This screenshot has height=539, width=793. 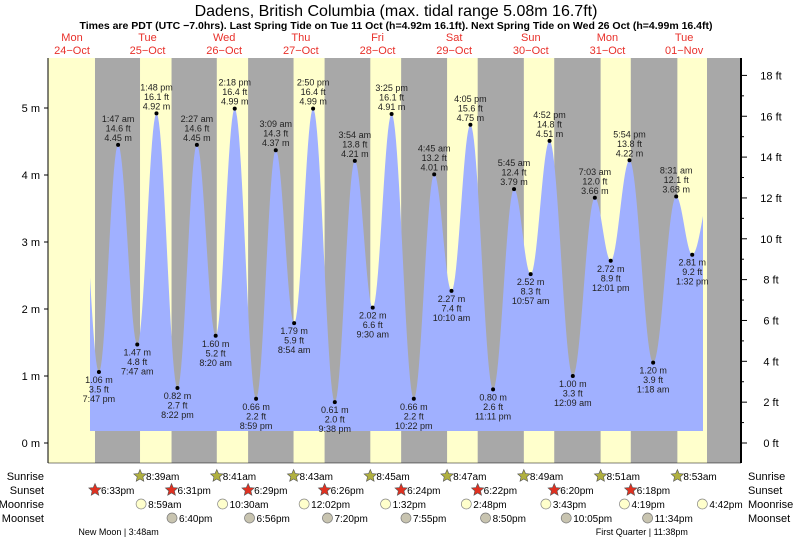 What do you see at coordinates (215, 350) in the screenshot?
I see `low-tide-marker: 1.60 m5.2 ft8:20 am` at bounding box center [215, 350].